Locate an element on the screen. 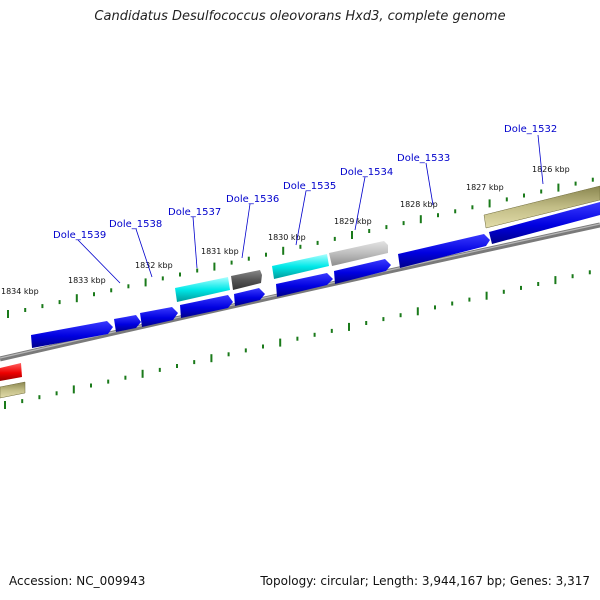 The width and height of the screenshot is (600, 600). gene-label: Dole_1533 is located at coordinates (423, 158).